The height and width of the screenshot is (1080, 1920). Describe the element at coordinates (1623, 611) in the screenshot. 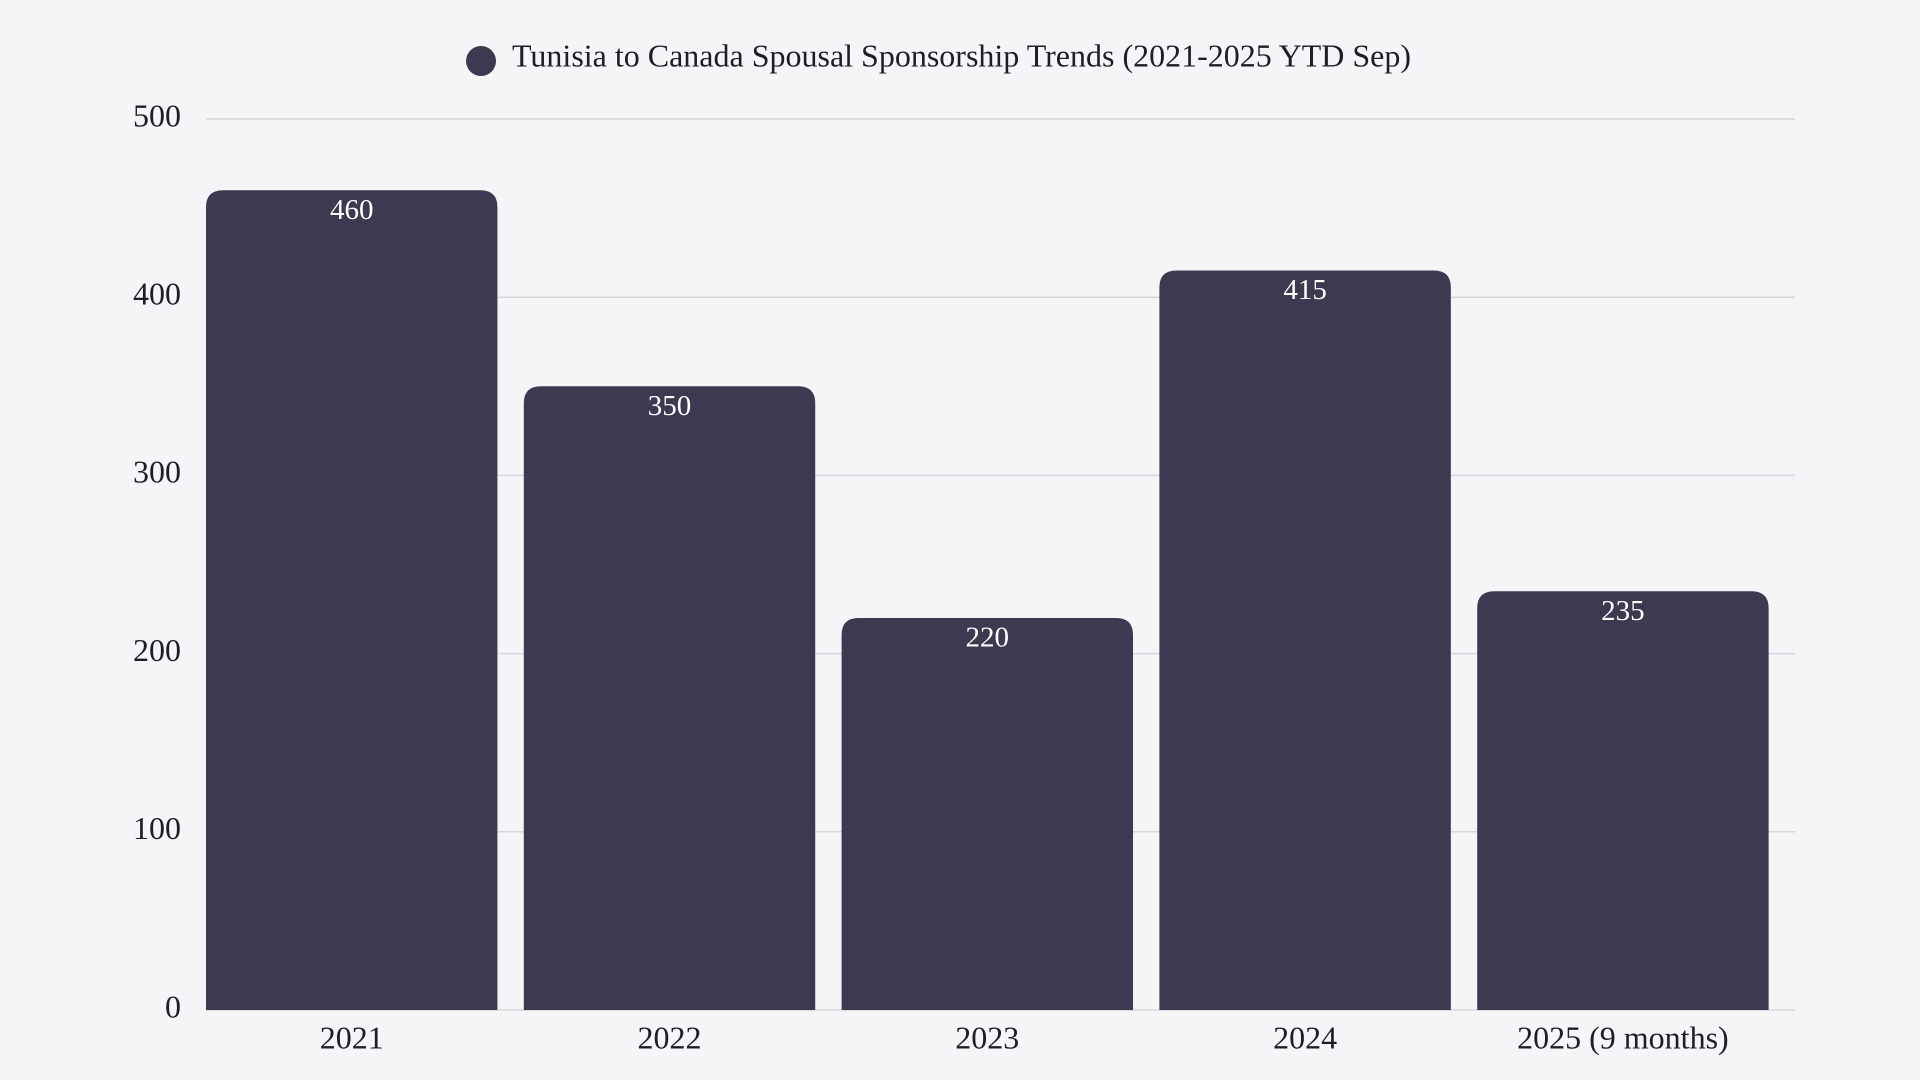

I see `value-label: 235` at that location.